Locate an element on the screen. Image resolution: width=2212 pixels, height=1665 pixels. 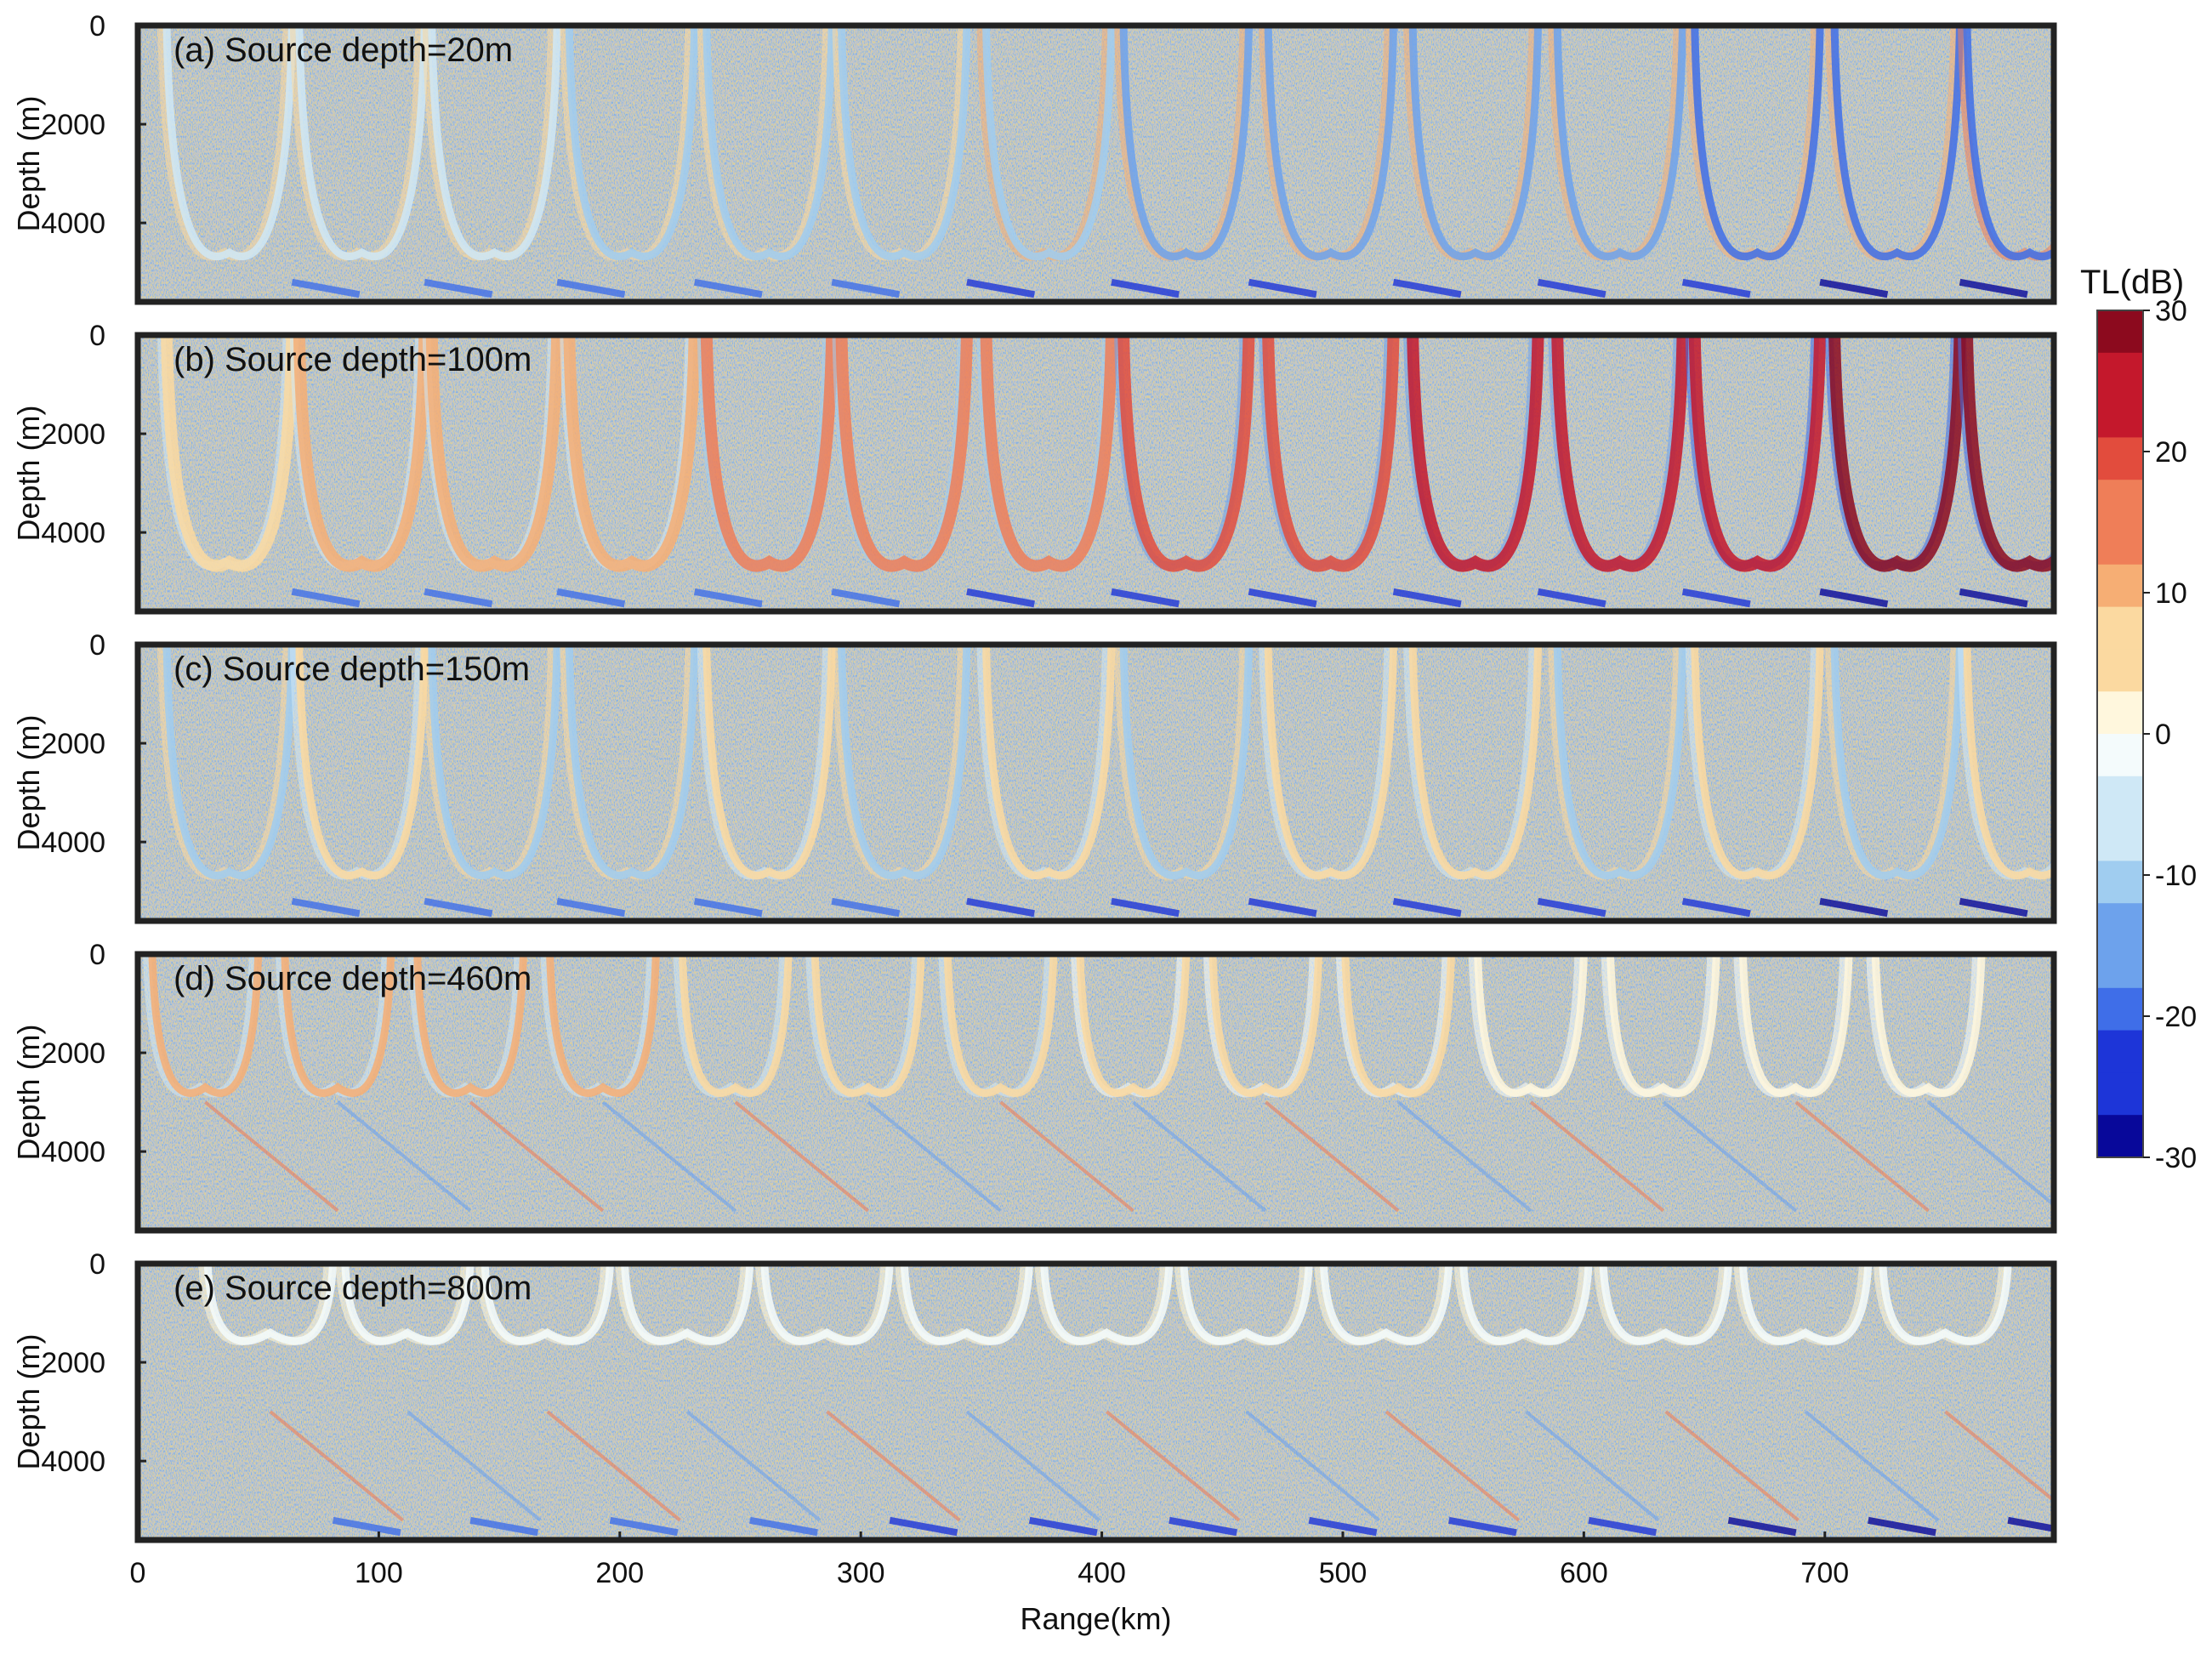
panel-title: (a) Source depth=20m is located at coordinates (343, 50).